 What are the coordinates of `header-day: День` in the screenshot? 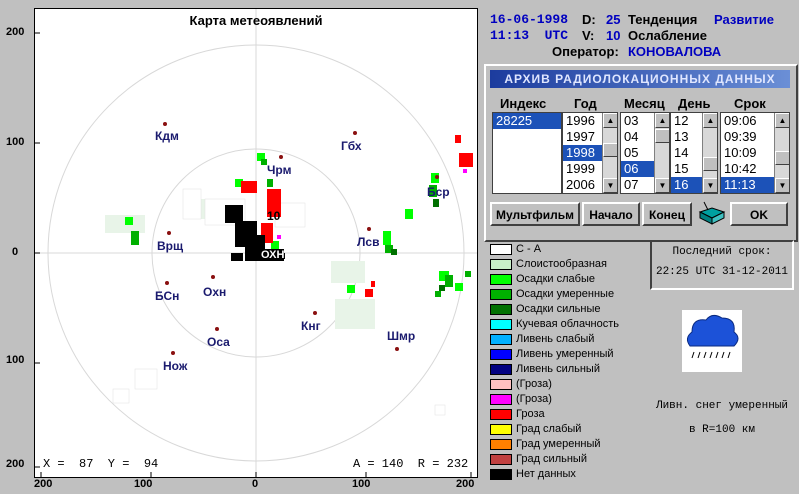 It's located at (694, 103).